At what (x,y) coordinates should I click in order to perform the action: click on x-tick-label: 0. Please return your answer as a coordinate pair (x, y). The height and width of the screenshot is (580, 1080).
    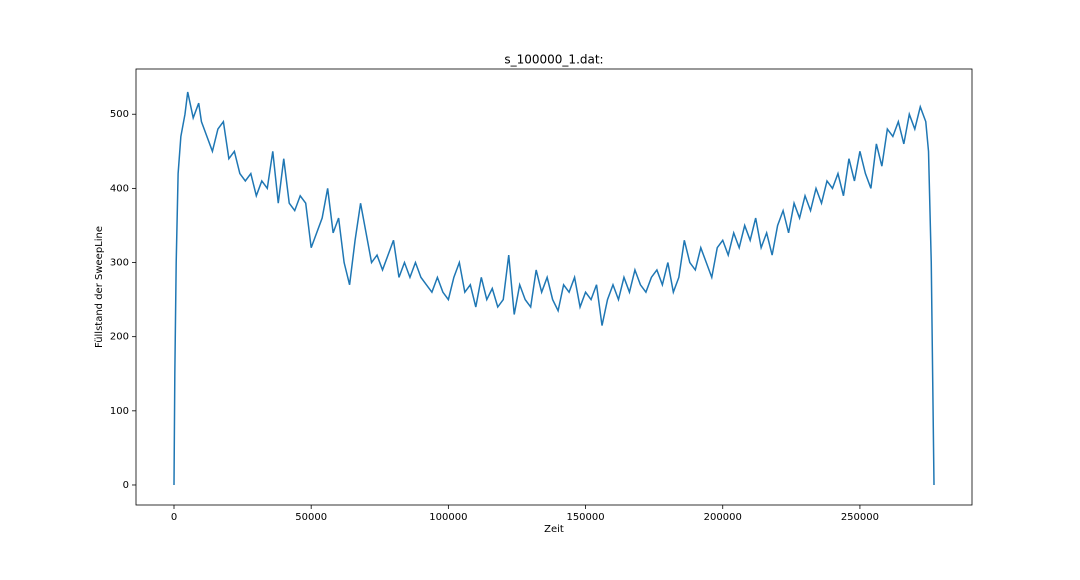
    Looking at the image, I should click on (174, 517).